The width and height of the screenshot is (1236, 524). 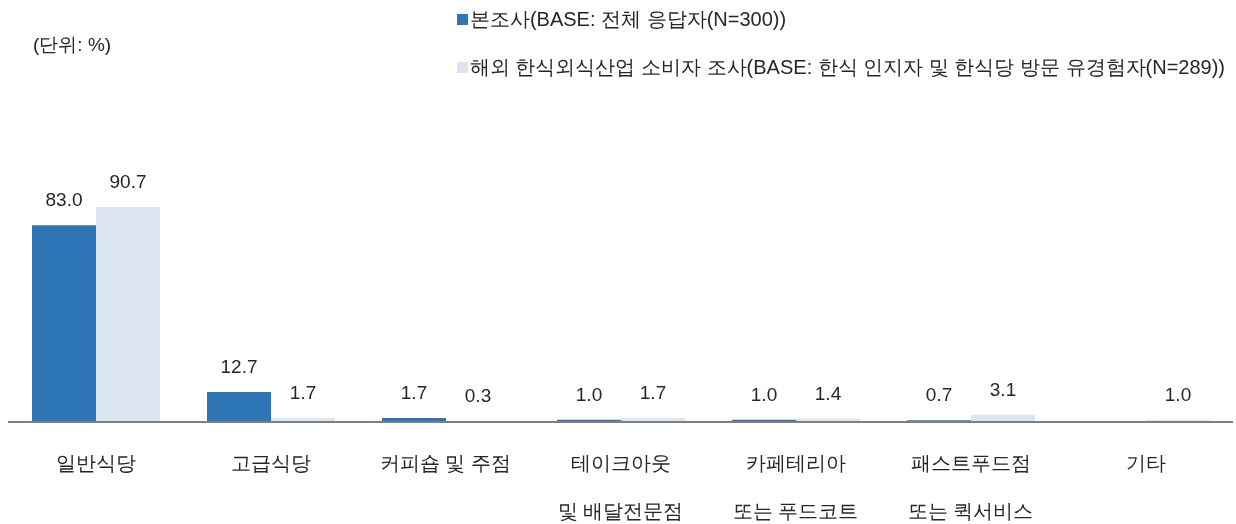 I want to click on legend-label: 본조사(BASE: 전체 응답자(N=300)), so click(x=628, y=19).